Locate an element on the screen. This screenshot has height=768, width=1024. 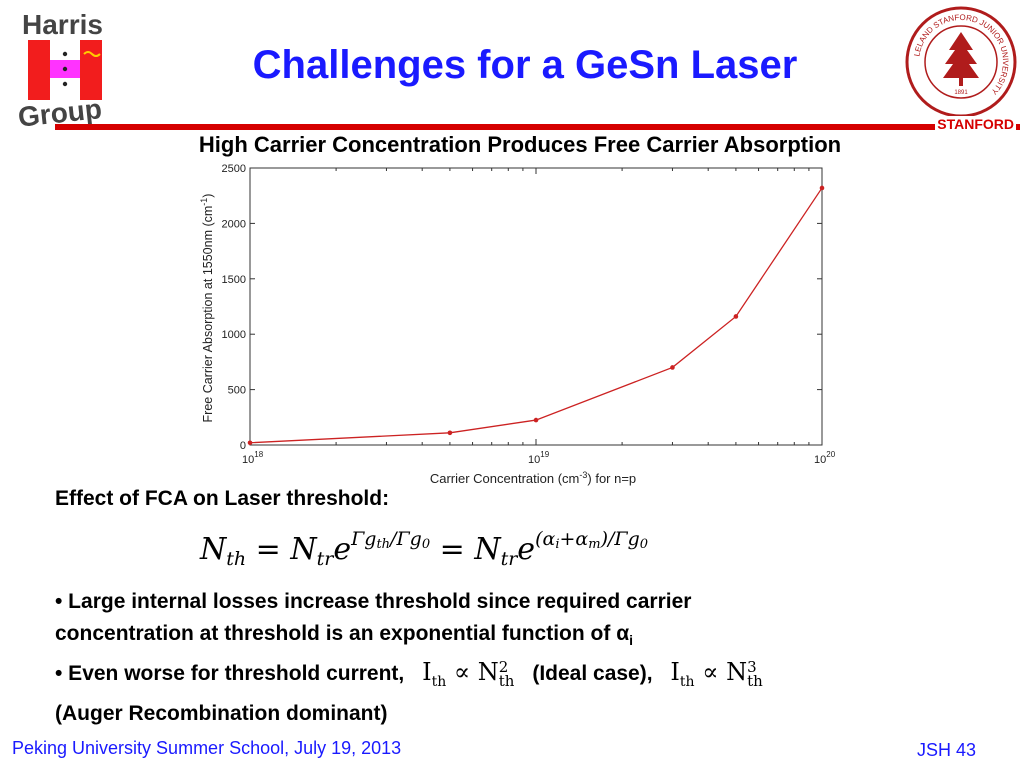
logo-dot-top is located at coordinates (65, 54).